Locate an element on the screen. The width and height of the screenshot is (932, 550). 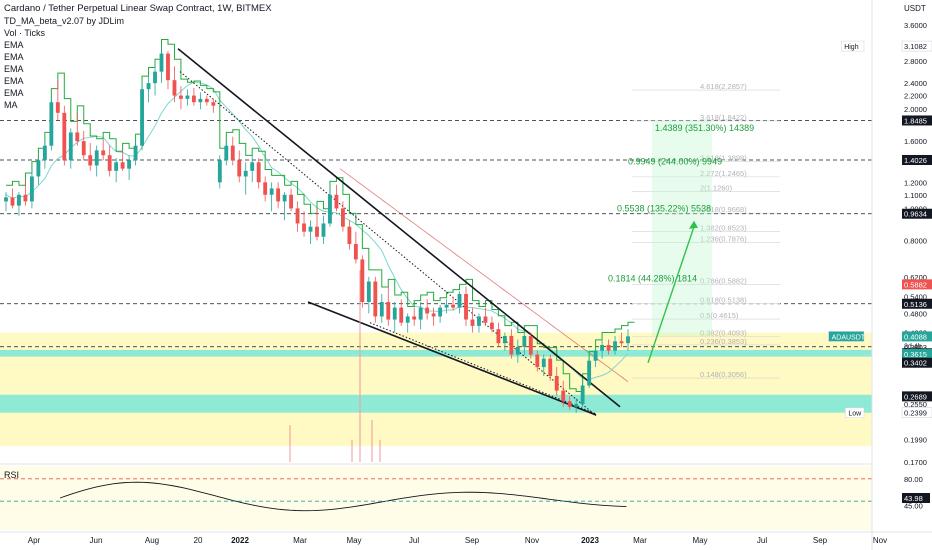
rsi-line is located at coordinates (343, 496).